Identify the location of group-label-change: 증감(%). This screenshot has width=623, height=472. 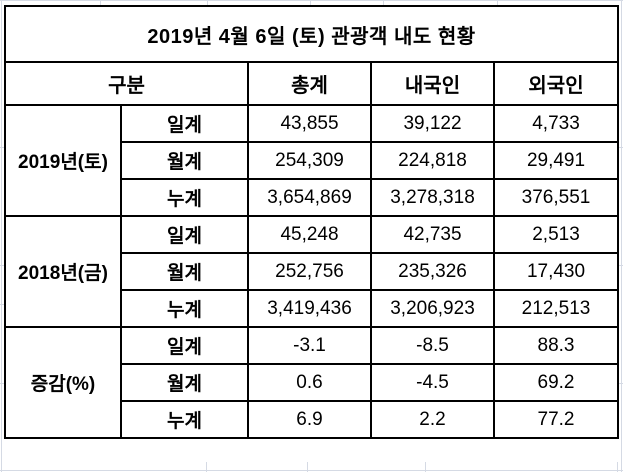
(63, 382).